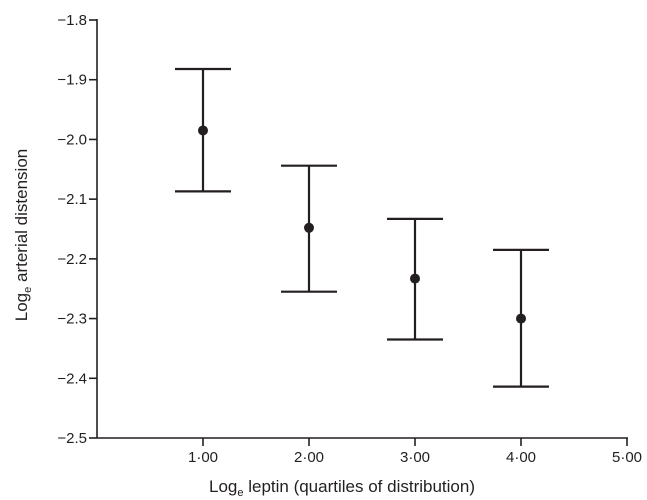 Image resolution: width=647 pixels, height=500 pixels. I want to click on y-axis-label: Loge arterial distension, so click(23, 235).